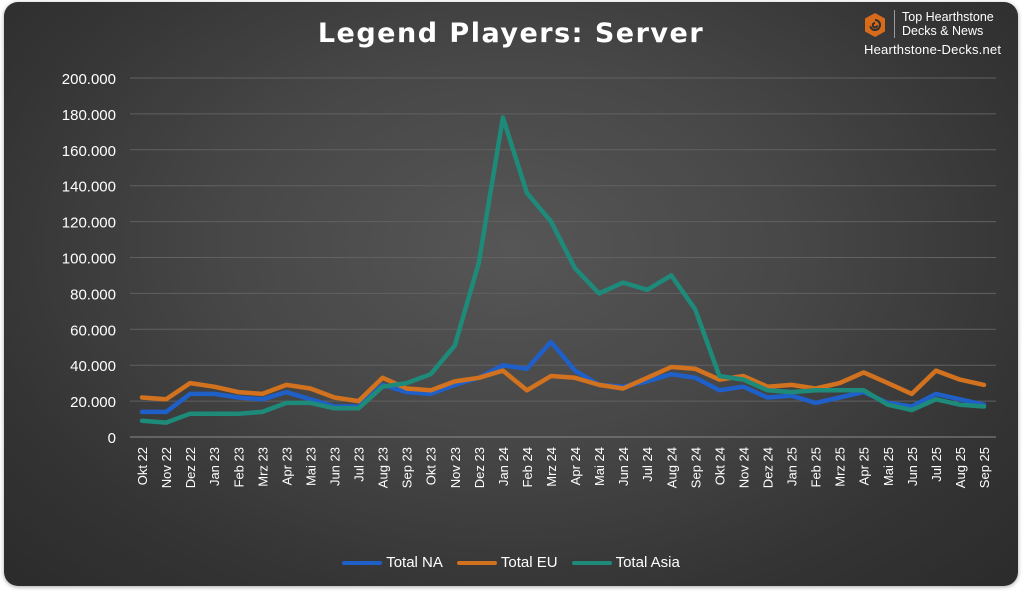 This screenshot has height=591, width=1024. I want to click on x-tick-label: Okt 24, so click(719, 466).